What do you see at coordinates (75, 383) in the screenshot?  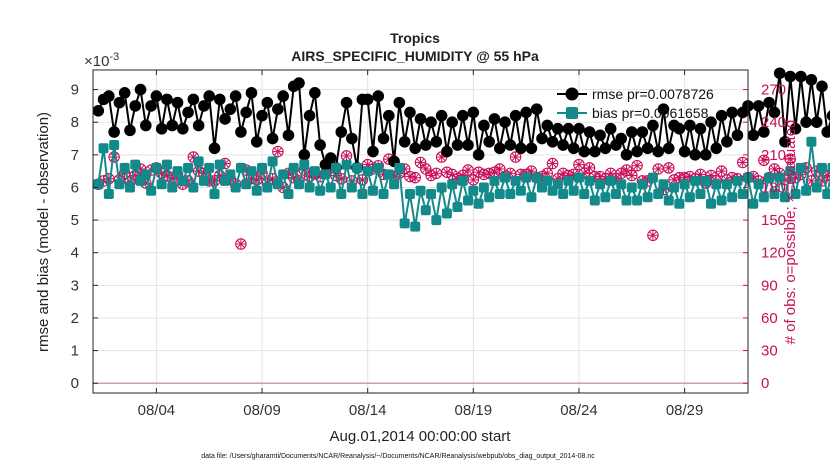 I see `y-left-tick-label: 0` at bounding box center [75, 383].